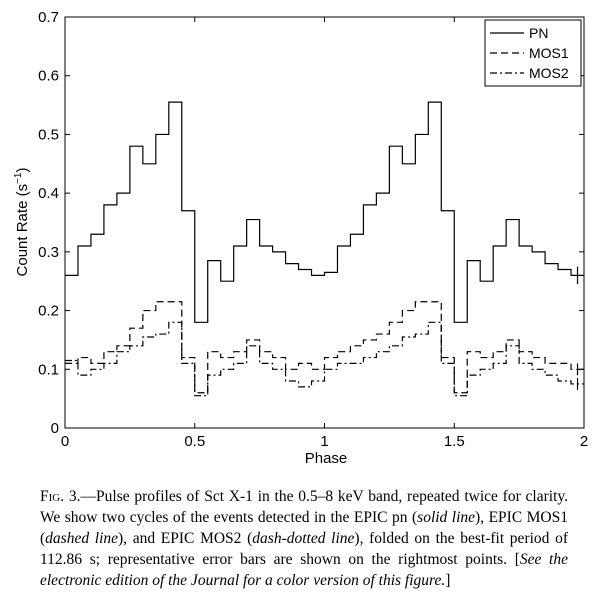 The height and width of the screenshot is (600, 609). I want to click on y-tick-label: 0.5, so click(48, 134).